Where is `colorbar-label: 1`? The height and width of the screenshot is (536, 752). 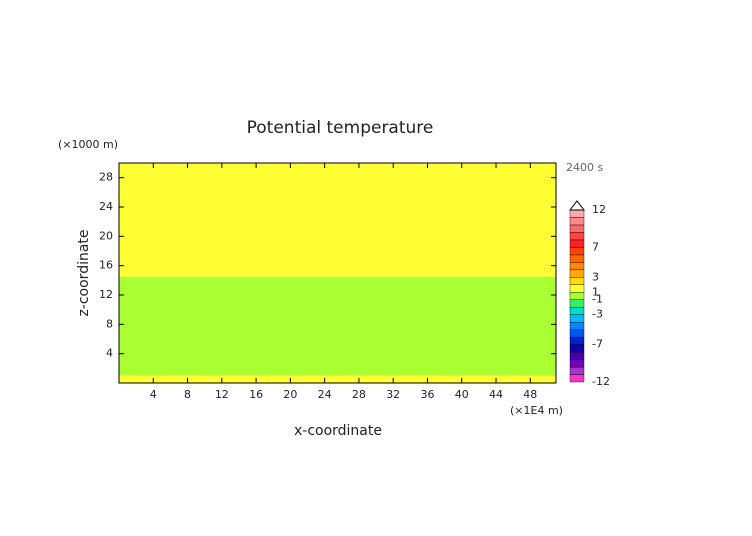
colorbar-label: 1 is located at coordinates (595, 291).